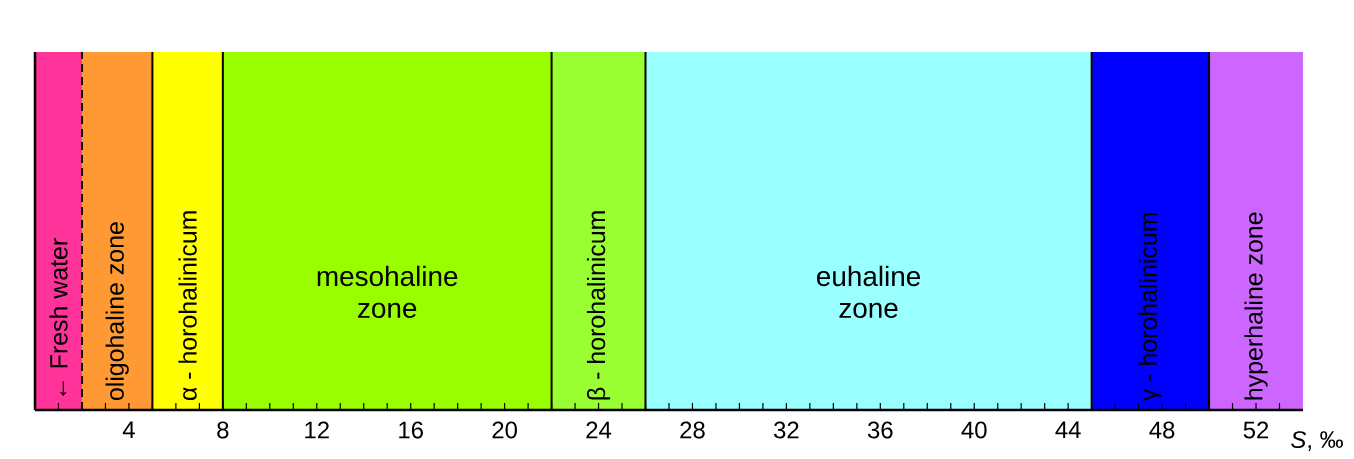 This screenshot has height=459, width=1354. What do you see at coordinates (880, 430) in the screenshot?
I see `x-tick-label: 36` at bounding box center [880, 430].